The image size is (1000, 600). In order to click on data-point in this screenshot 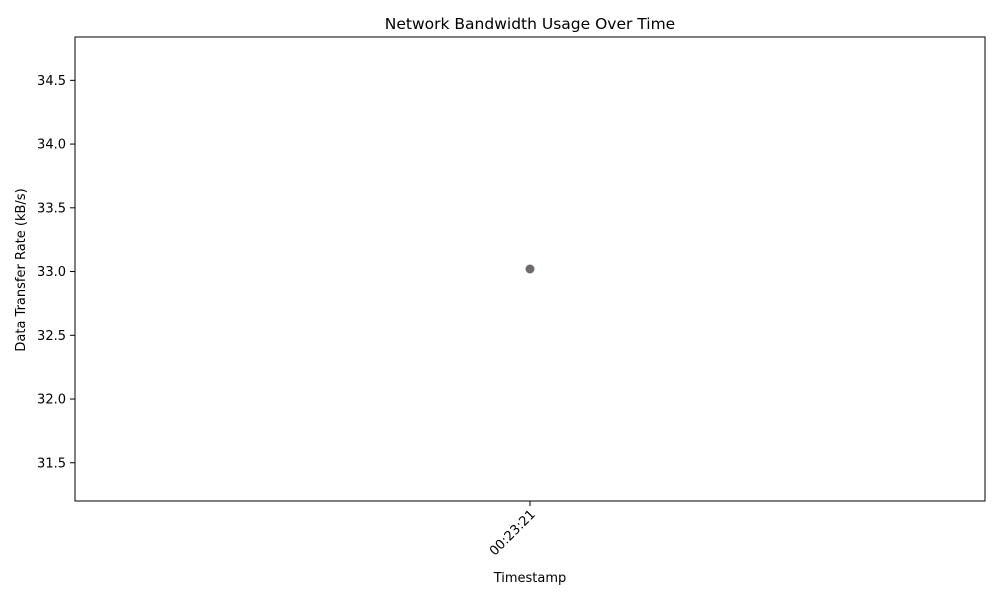, I will do `click(530, 269)`.